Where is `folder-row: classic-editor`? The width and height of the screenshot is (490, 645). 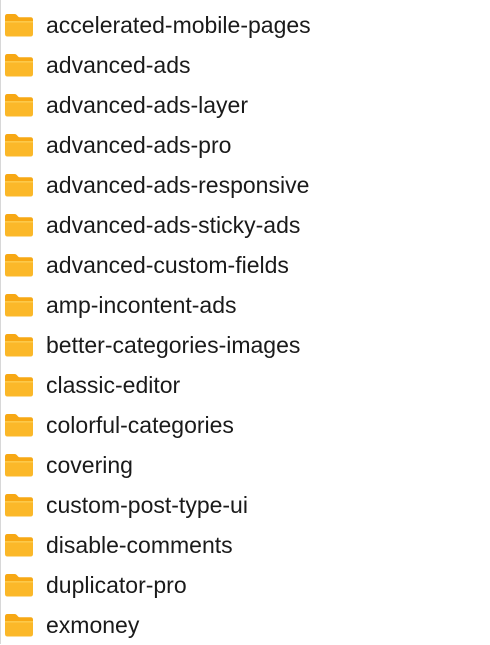 folder-row: classic-editor is located at coordinates (244, 385).